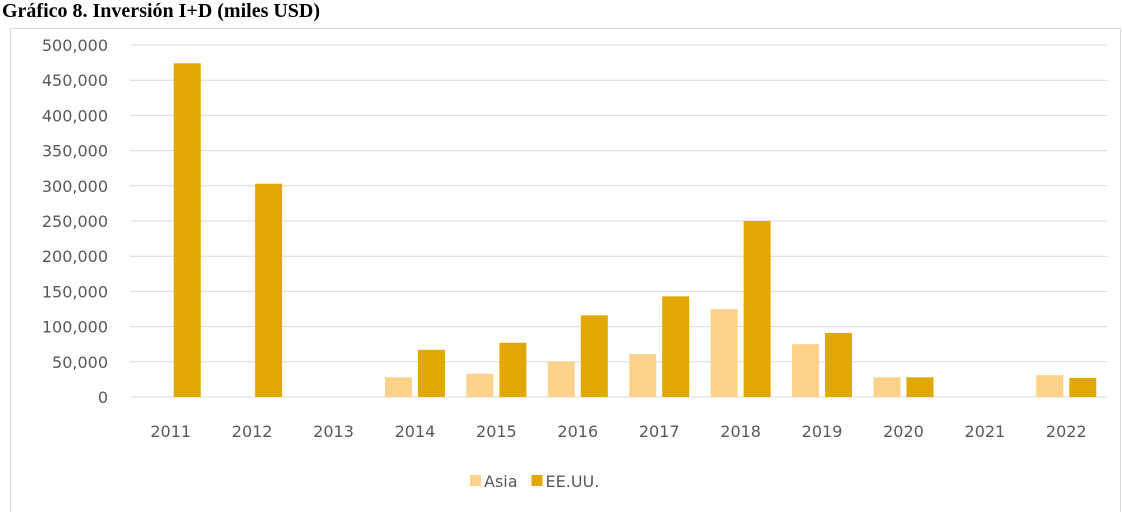  I want to click on y-tick-label: 350,000, so click(75, 151).